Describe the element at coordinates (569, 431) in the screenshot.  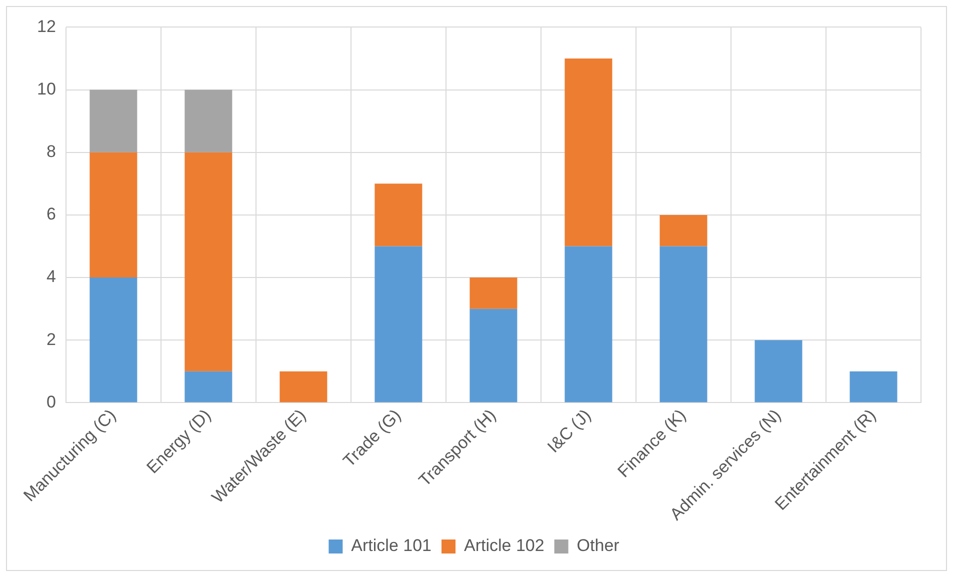
I see `x-tick-label: I&C (J)` at that location.